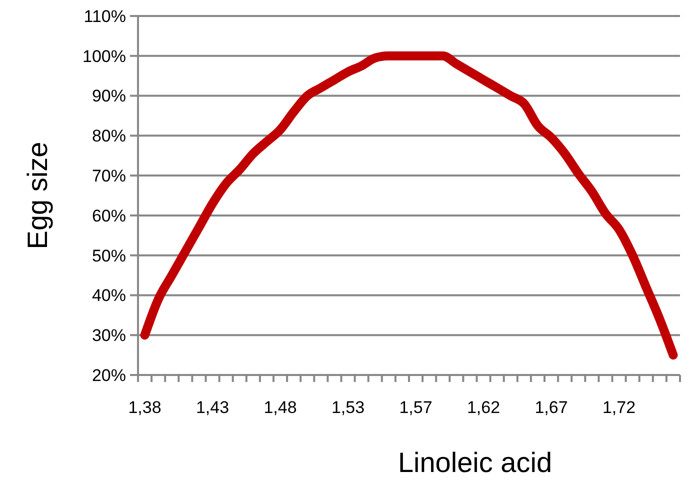 The width and height of the screenshot is (689, 481). I want to click on x-tick-label: 1,43, so click(213, 407).